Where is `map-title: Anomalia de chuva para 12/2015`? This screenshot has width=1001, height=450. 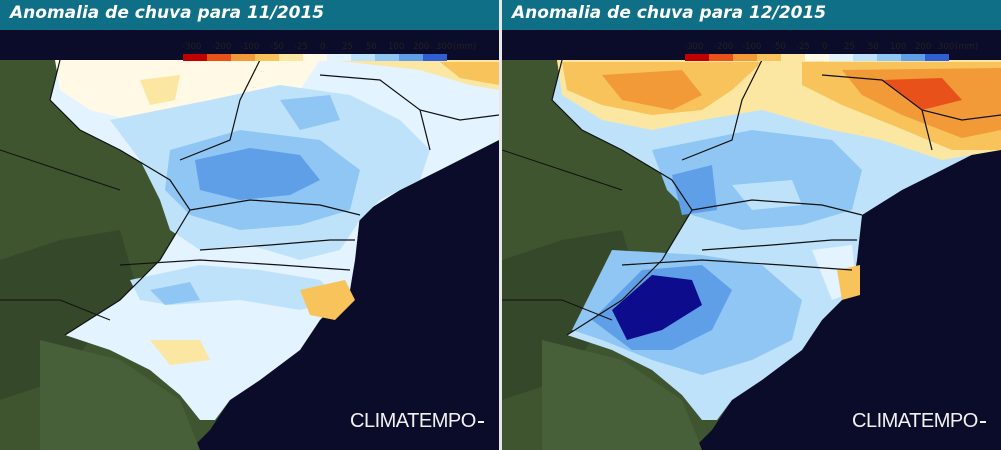 map-title: Anomalia de chuva para 12/2015 is located at coordinates (669, 13).